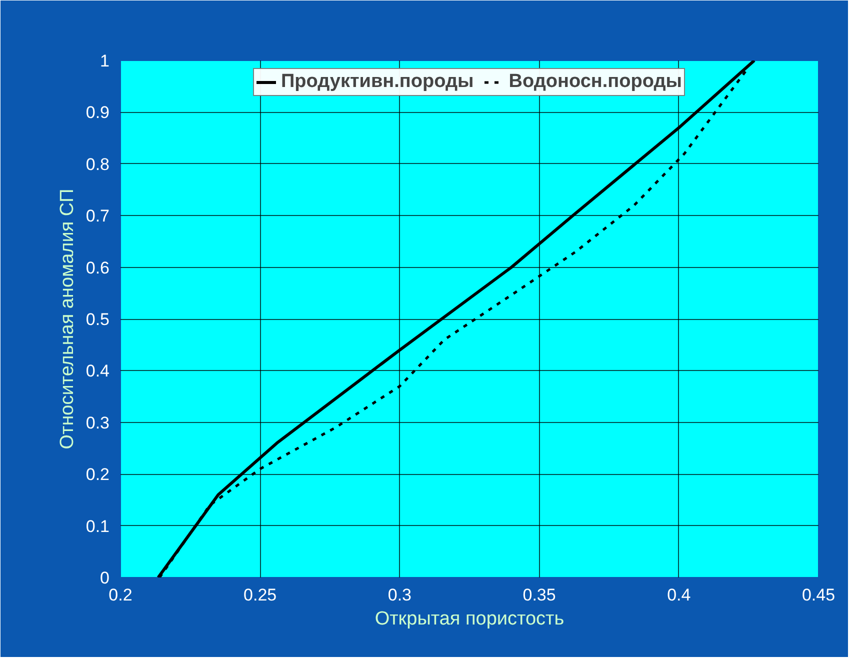 This screenshot has height=669, width=851. I want to click on y-tick-label: 0.6, so click(98, 268).